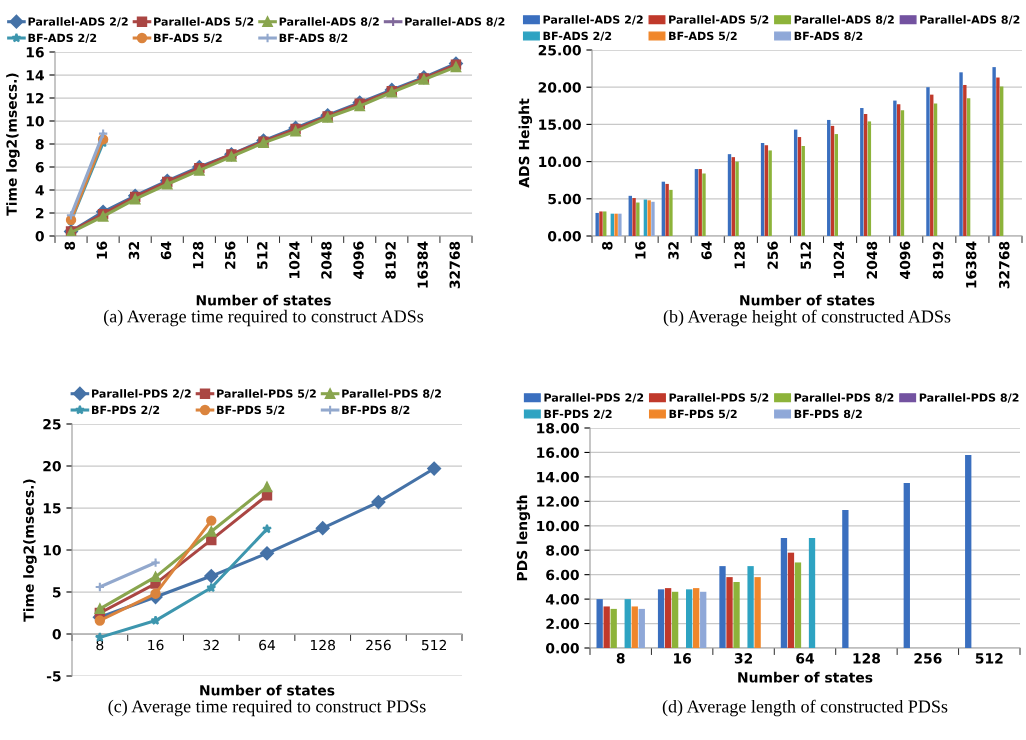 This screenshot has width=1026, height=740. I want to click on y-tick-label: 16.00, so click(558, 452).